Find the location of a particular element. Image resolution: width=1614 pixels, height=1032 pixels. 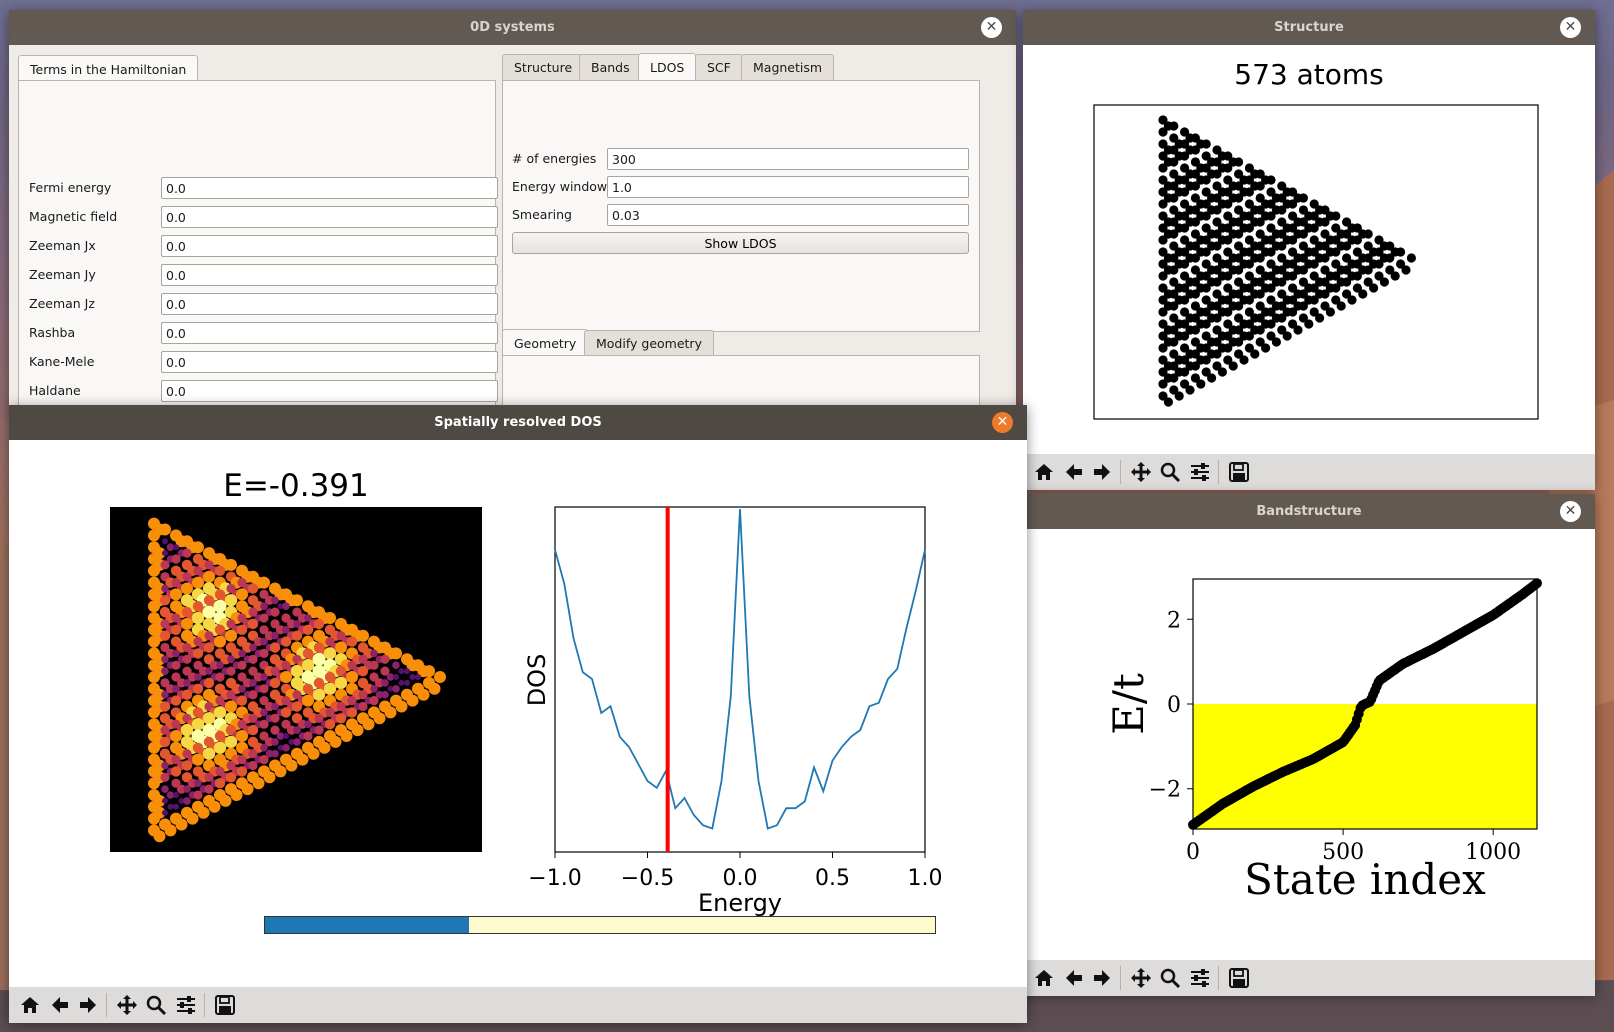

x-tick-label: 0.5 is located at coordinates (832, 878).